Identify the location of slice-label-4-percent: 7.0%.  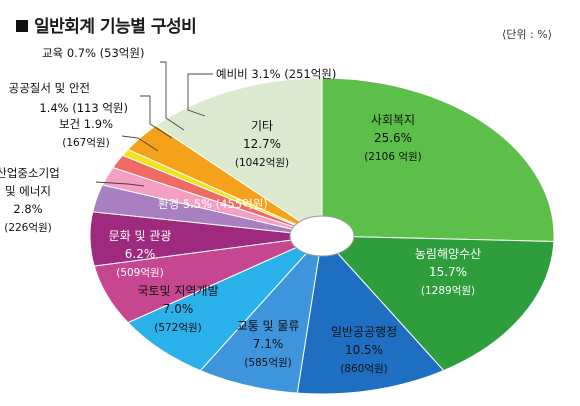
(178, 309).